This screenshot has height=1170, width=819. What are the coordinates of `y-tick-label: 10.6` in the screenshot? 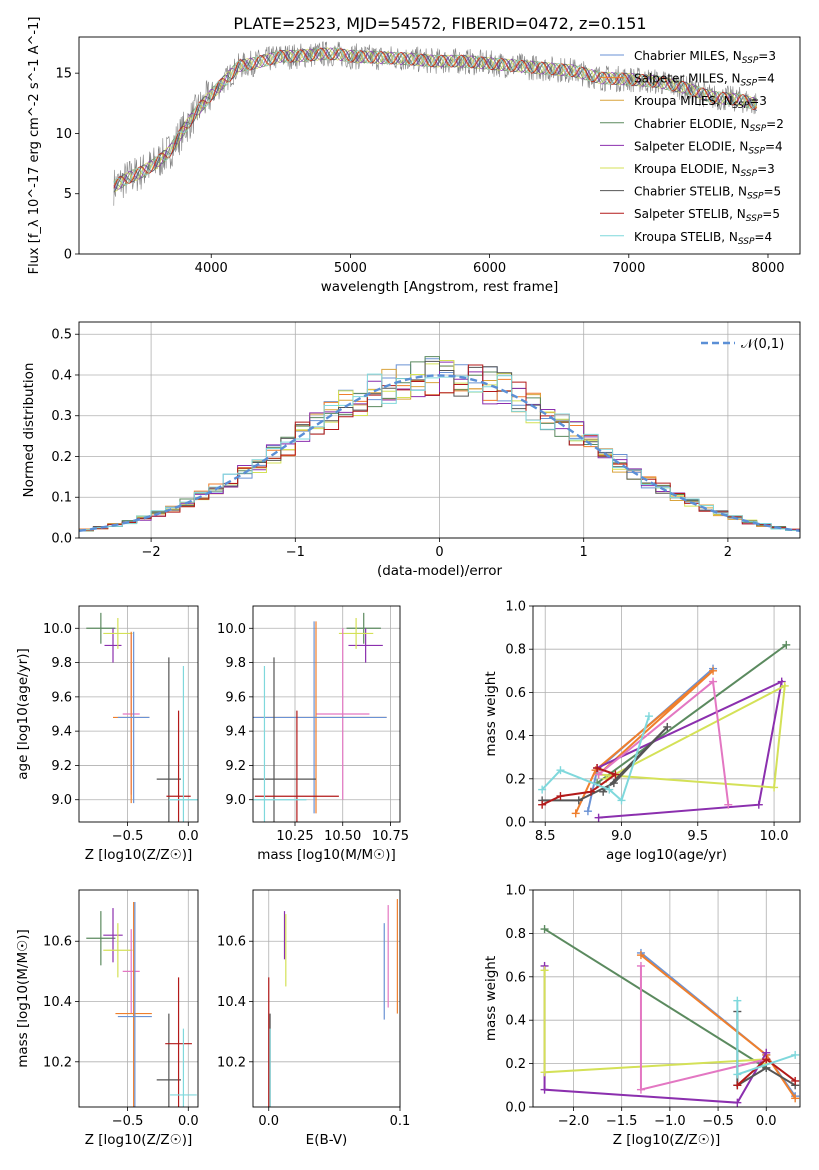 It's located at (57, 942).